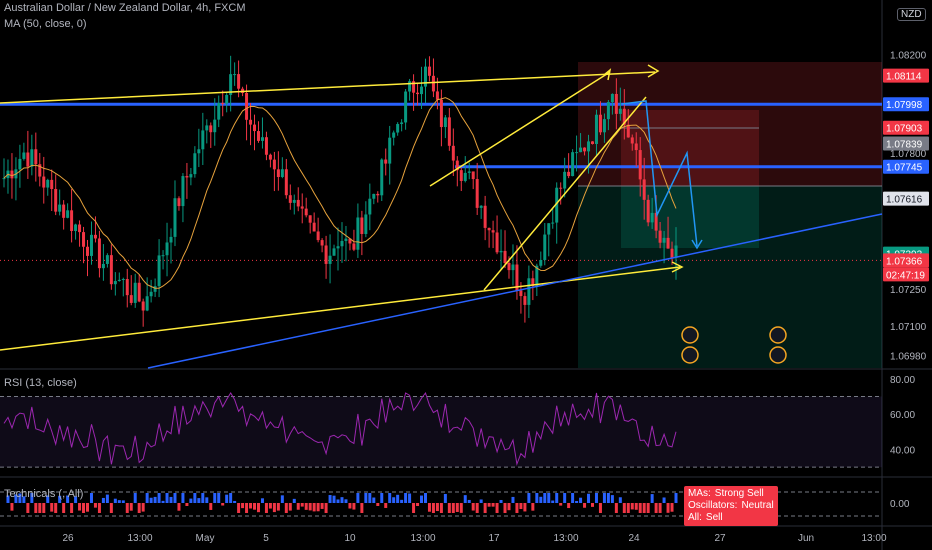 The image size is (932, 550). I want to click on rsi-tick-label: 80.00, so click(902, 380).